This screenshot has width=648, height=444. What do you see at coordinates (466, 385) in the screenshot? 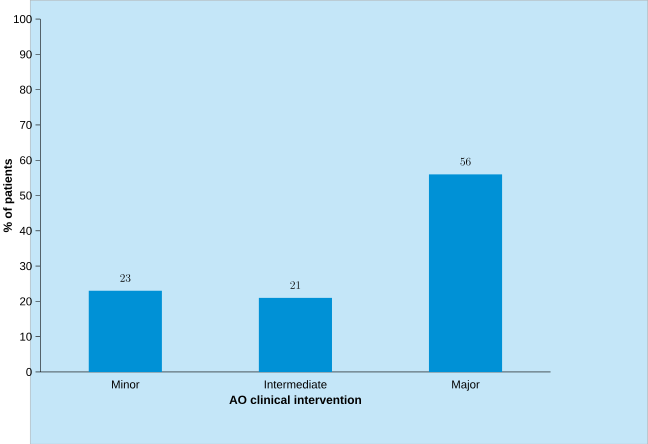
I see `x-tick-label: Major` at bounding box center [466, 385].